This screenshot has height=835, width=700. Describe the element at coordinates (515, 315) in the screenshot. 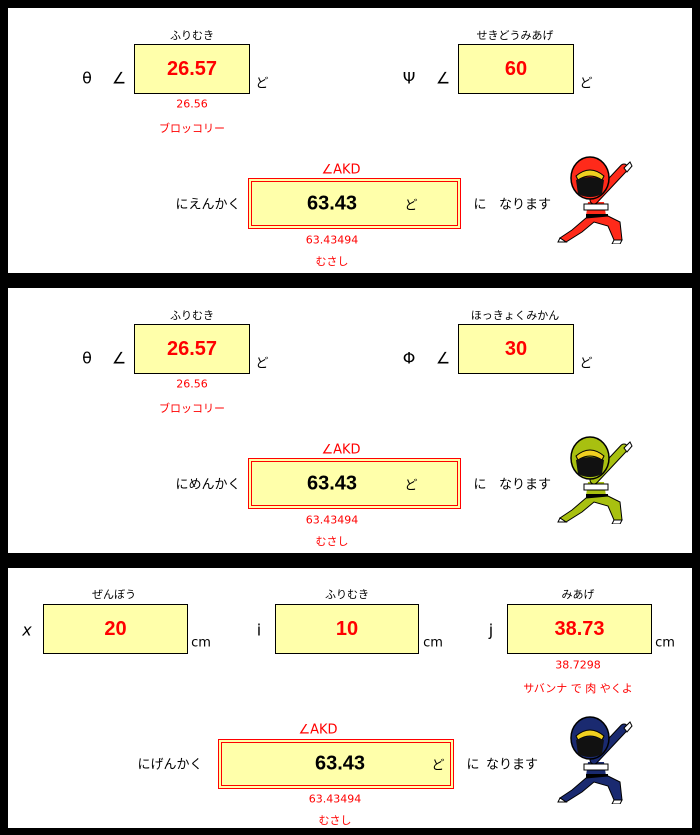

I see `second-angle-label: ほっきょくみかん` at that location.